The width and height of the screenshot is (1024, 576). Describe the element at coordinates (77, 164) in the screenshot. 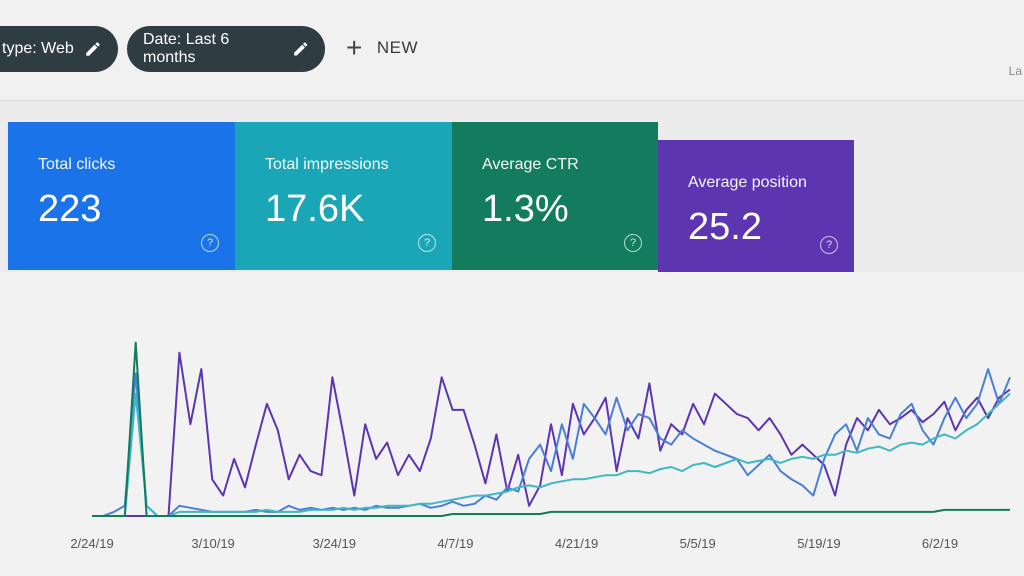

I see `metric-label: Total clicks` at that location.